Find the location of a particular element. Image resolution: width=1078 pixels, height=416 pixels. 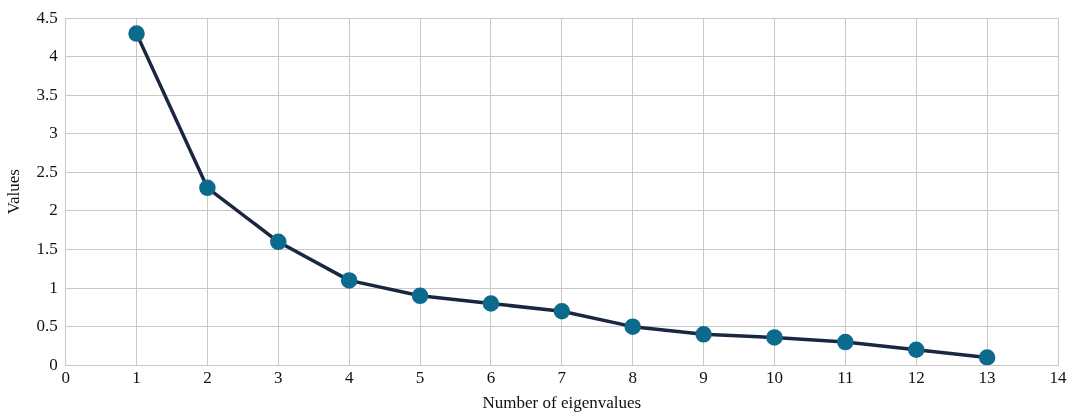

y-tick-label: 3 is located at coordinates (53, 133).